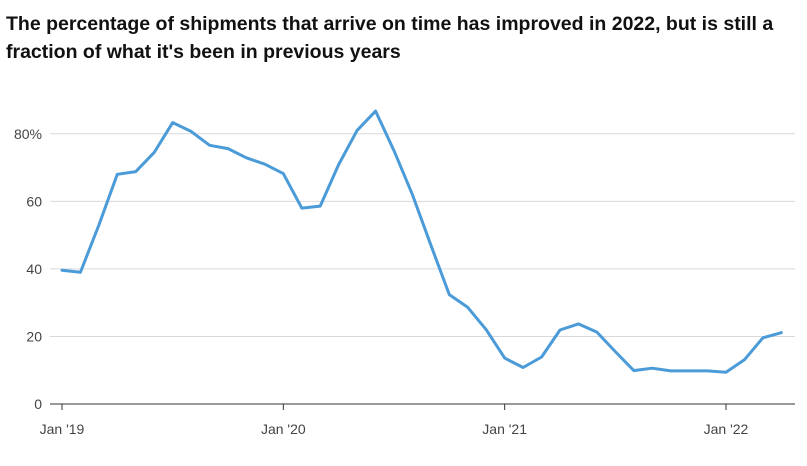 The image size is (807, 466). I want to click on x-axis, so click(422, 406).